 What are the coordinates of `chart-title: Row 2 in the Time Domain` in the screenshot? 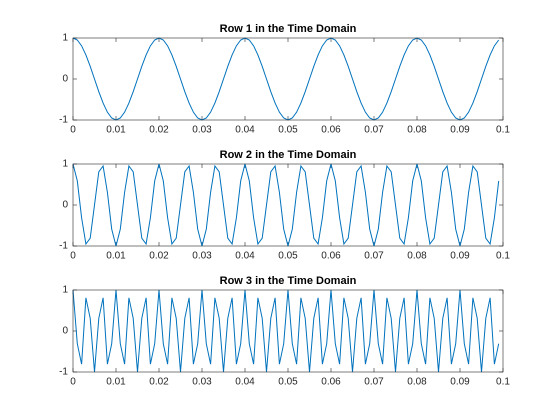 It's located at (288, 155).